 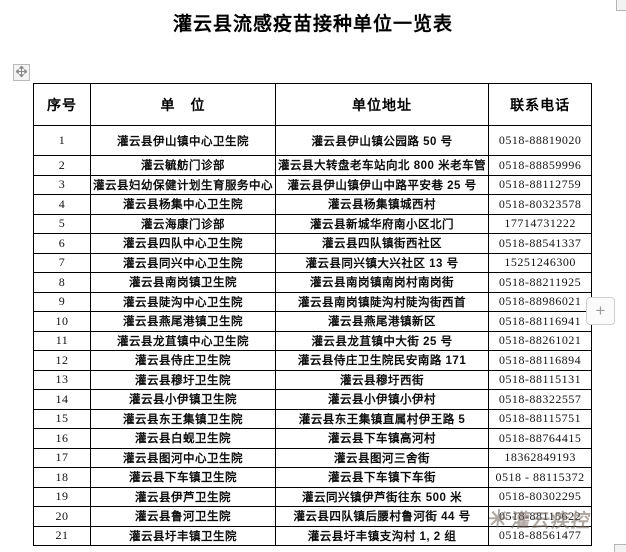 I want to click on unit-cell: 灌云县图河中心卫生院, so click(x=183, y=457).